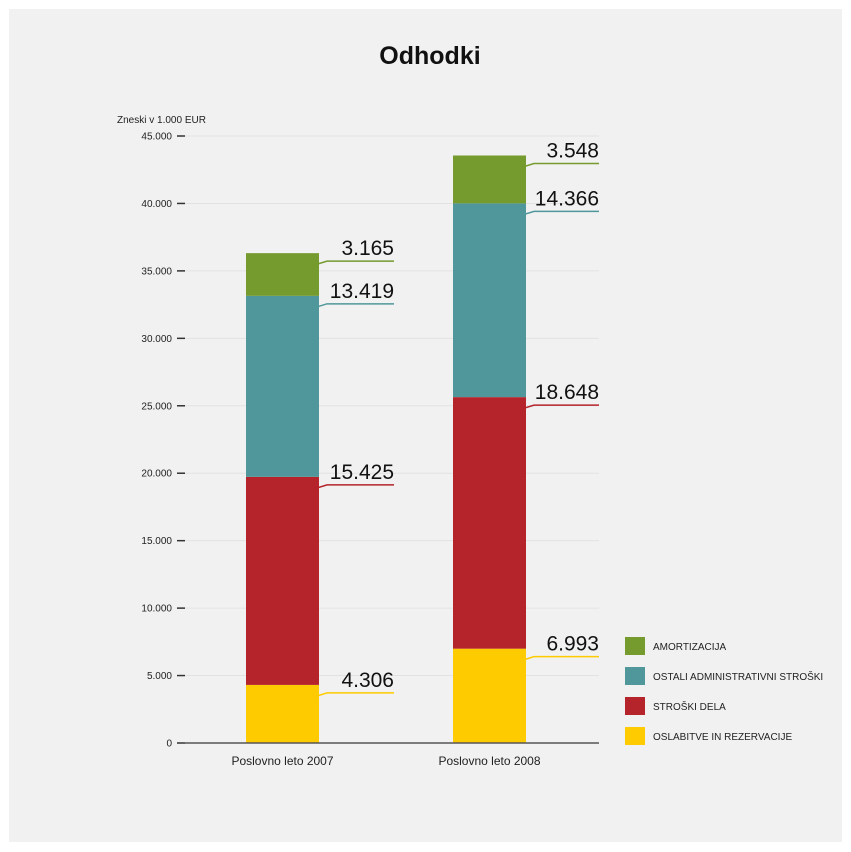 The image size is (851, 852). I want to click on value-label: 14.366, so click(567, 198).